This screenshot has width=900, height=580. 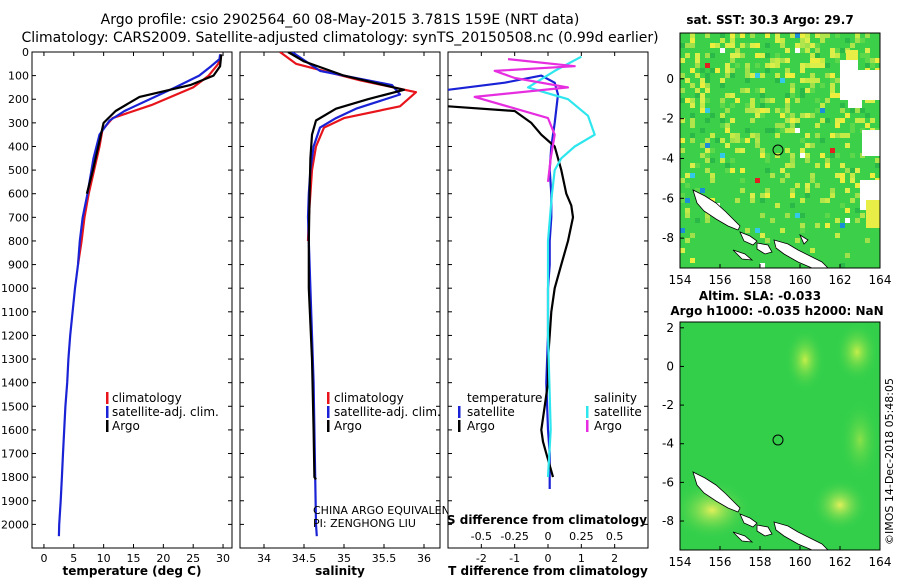 I want to click on xtick-label: 20, so click(x=163, y=558).